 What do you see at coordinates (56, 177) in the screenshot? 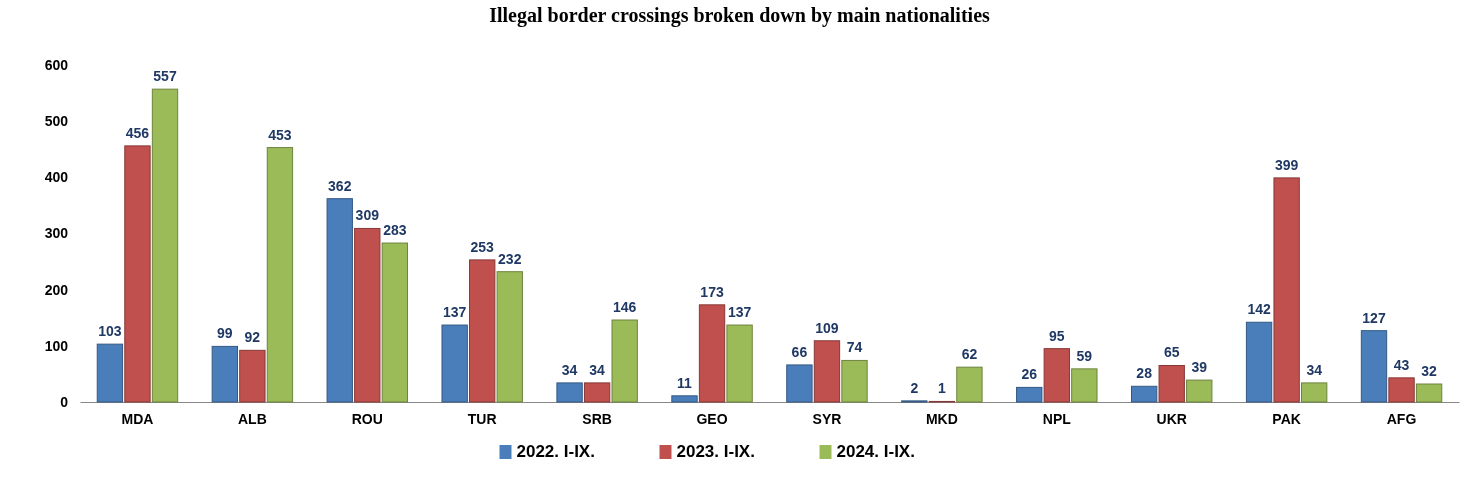
I see `y-tick-label: 400` at bounding box center [56, 177].